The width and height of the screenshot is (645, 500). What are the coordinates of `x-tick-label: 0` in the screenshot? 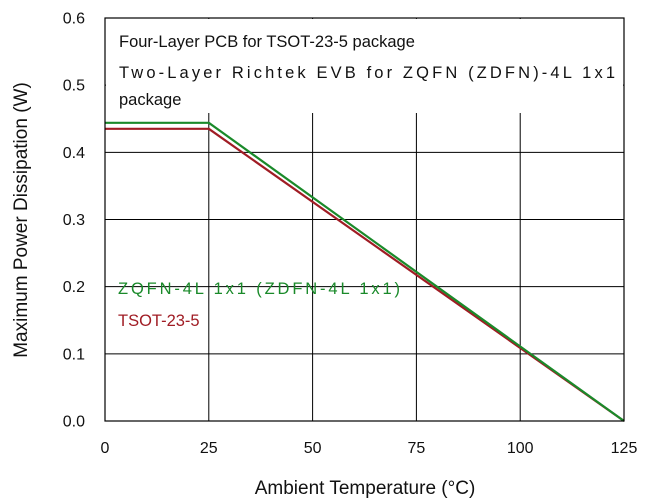 It's located at (105, 448).